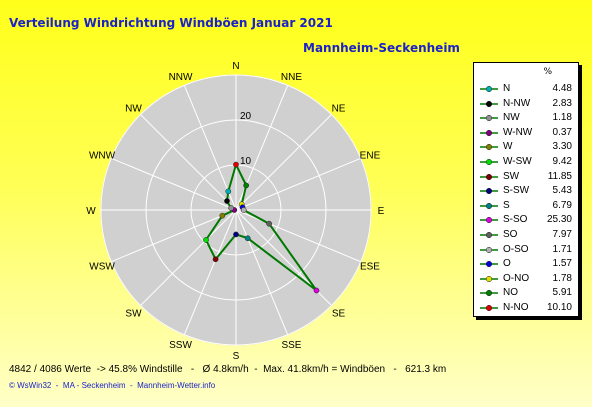 The height and width of the screenshot is (407, 592). I want to click on grid-spoke-wsw, so click(174, 236).